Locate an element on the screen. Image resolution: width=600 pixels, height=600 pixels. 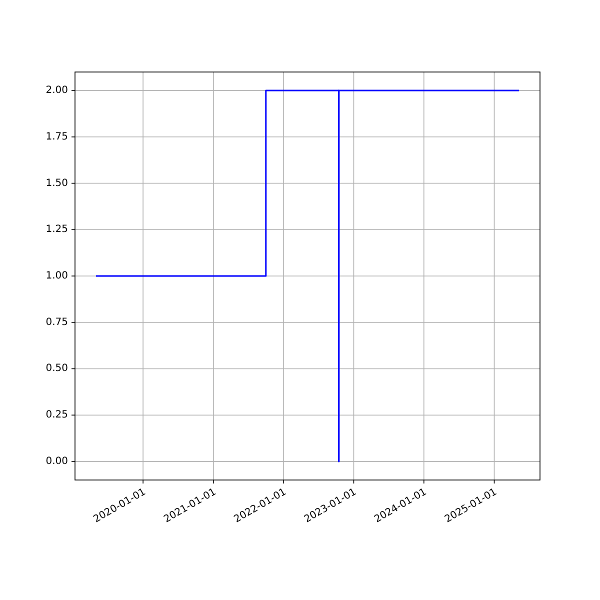
y-tick-label: 0.00 is located at coordinates (57, 461).